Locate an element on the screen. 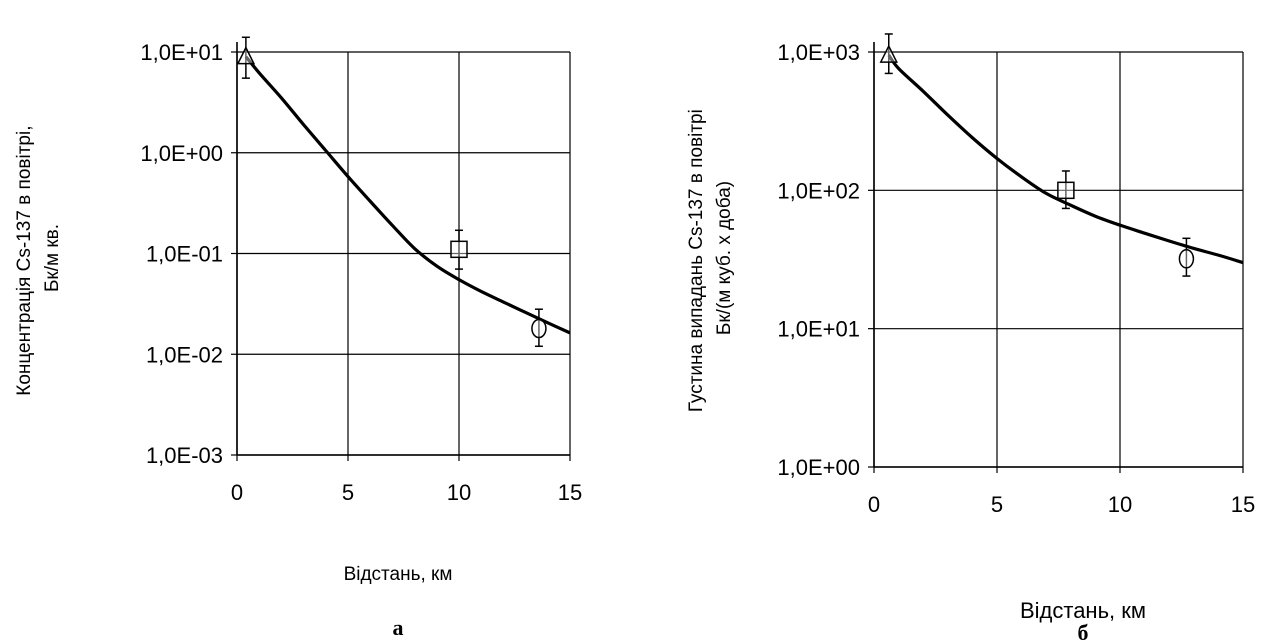 The height and width of the screenshot is (644, 1269). panel-label-b: б is located at coordinates (1083, 632).